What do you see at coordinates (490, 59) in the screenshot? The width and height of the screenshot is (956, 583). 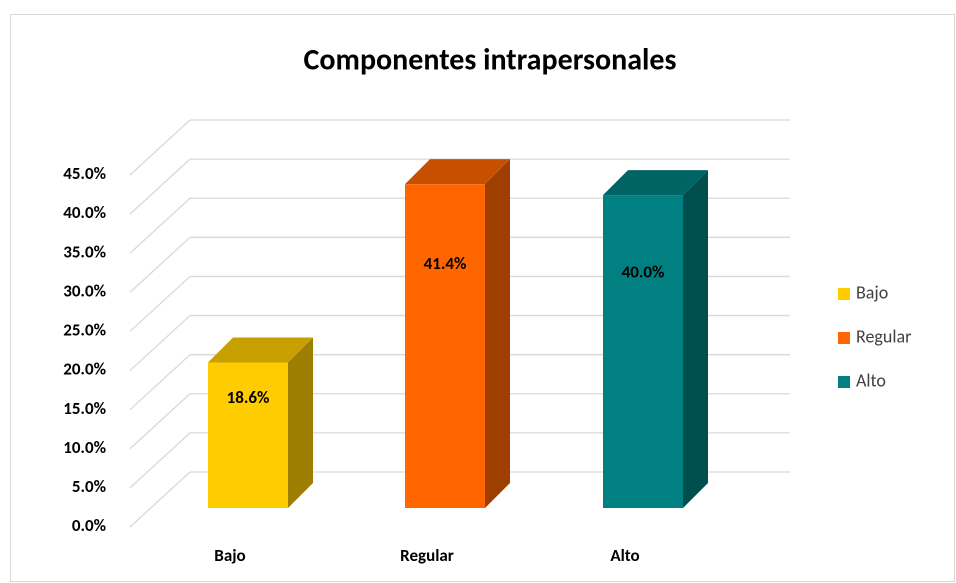 I see `chart-title: Componentes intrapersonales` at bounding box center [490, 59].